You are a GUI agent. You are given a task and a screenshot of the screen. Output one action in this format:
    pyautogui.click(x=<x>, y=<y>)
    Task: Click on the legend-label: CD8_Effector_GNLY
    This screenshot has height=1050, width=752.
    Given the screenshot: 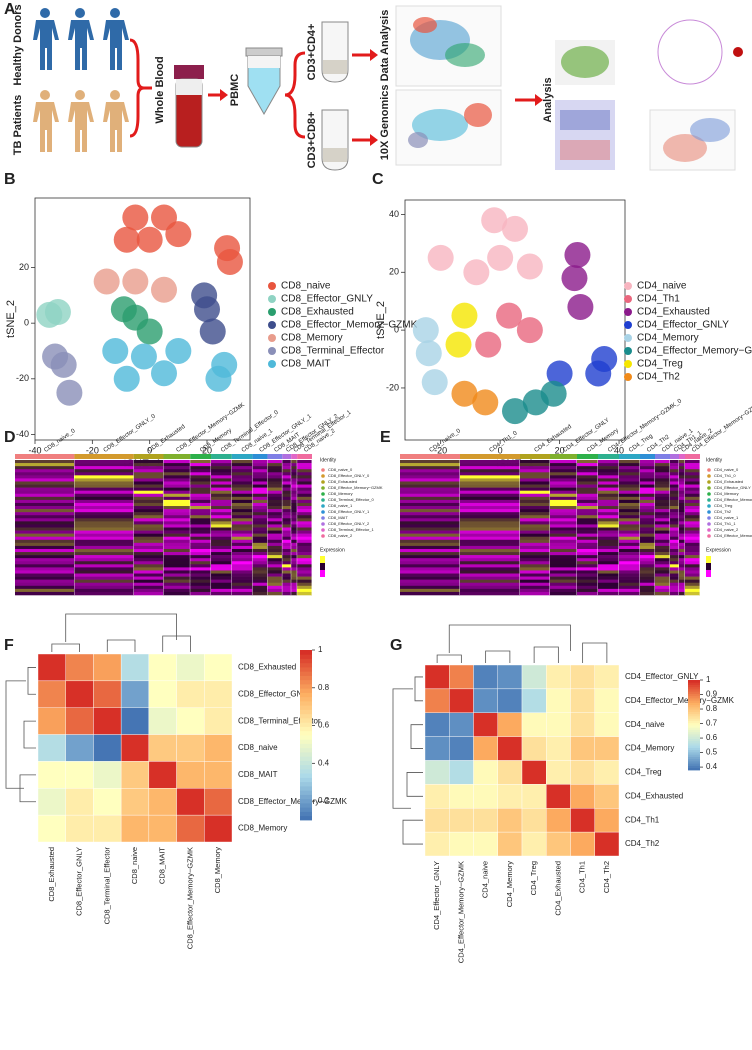 What is the action you would take?
    pyautogui.click(x=327, y=299)
    